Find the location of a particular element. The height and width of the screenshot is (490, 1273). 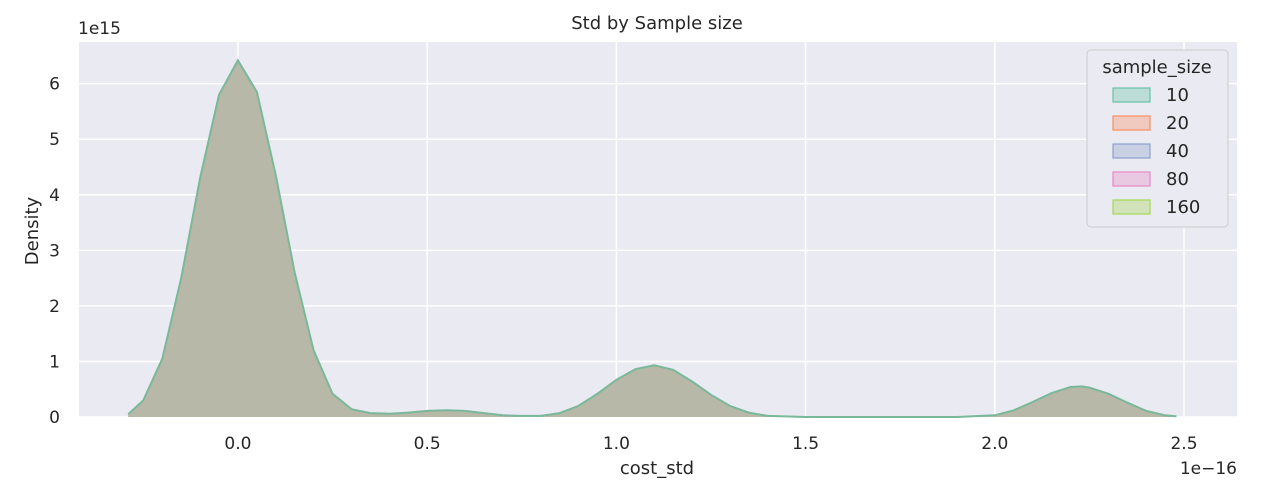

x-tick-labels: 0.0 0.5 1.0 1.5 2.0 2.5 is located at coordinates (710, 444).